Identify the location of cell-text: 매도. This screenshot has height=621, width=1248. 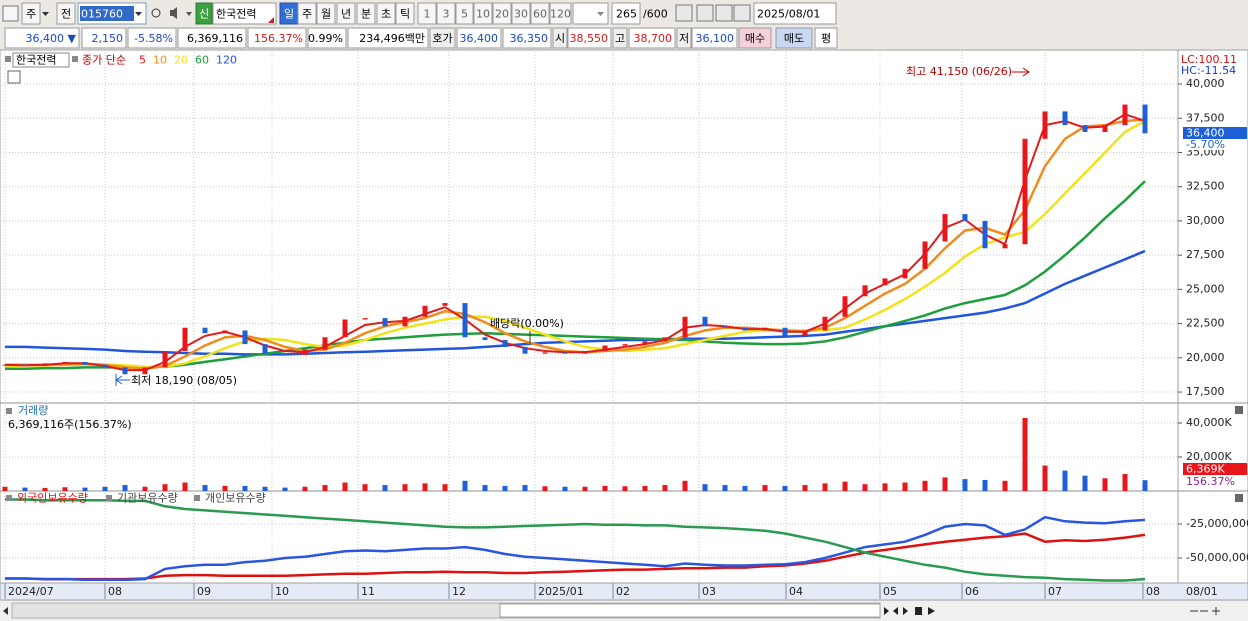
(794, 38).